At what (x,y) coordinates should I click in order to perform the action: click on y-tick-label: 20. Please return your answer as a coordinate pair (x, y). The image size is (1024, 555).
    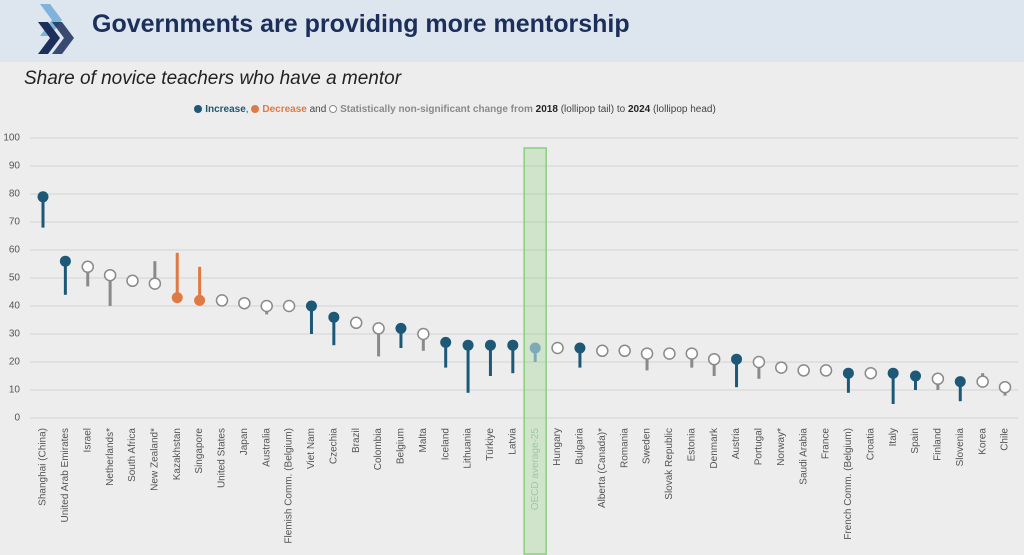
    Looking at the image, I should click on (15, 362).